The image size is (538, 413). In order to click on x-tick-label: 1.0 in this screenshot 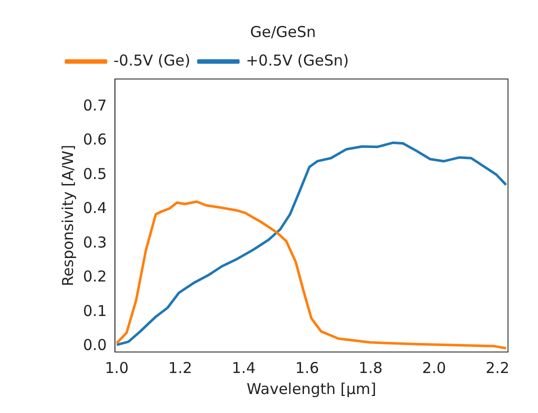, I will do `click(116, 367)`.